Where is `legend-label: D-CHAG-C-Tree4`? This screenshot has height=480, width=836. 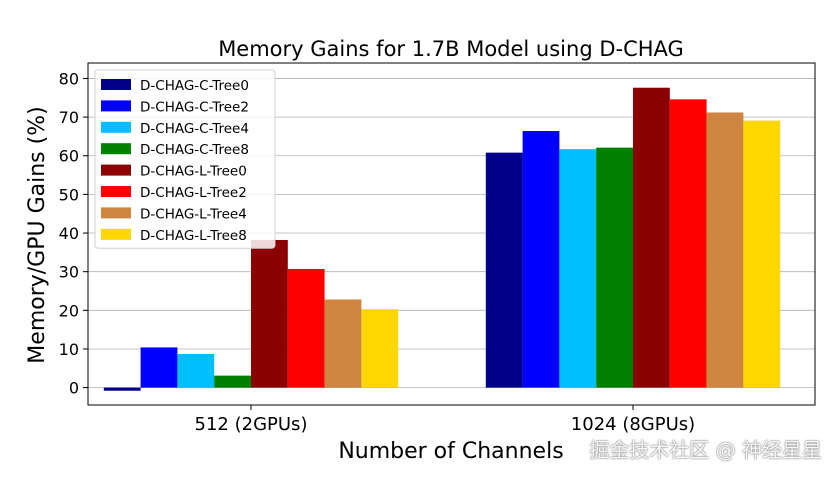 legend-label: D-CHAG-C-Tree4 is located at coordinates (194, 129).